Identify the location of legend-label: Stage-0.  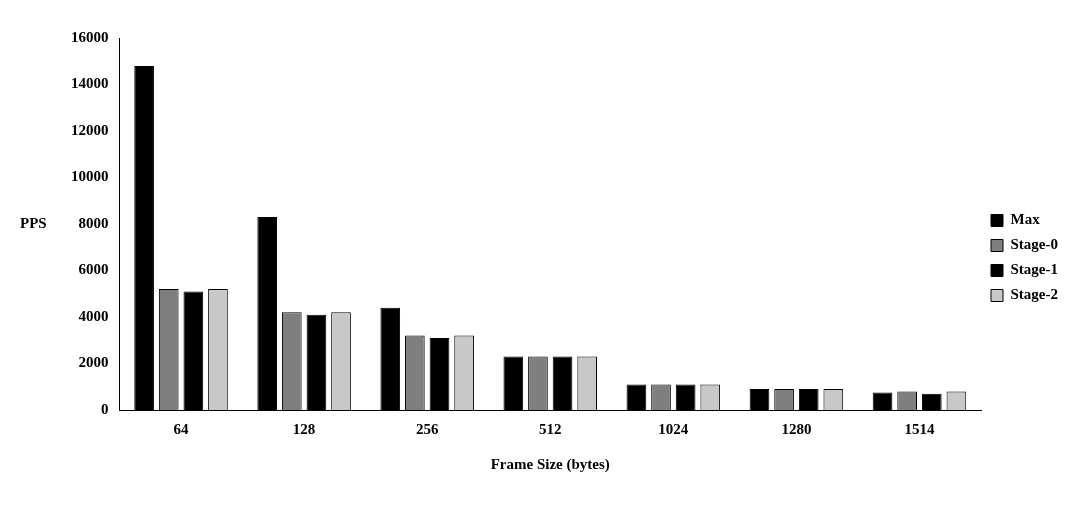
(1034, 244).